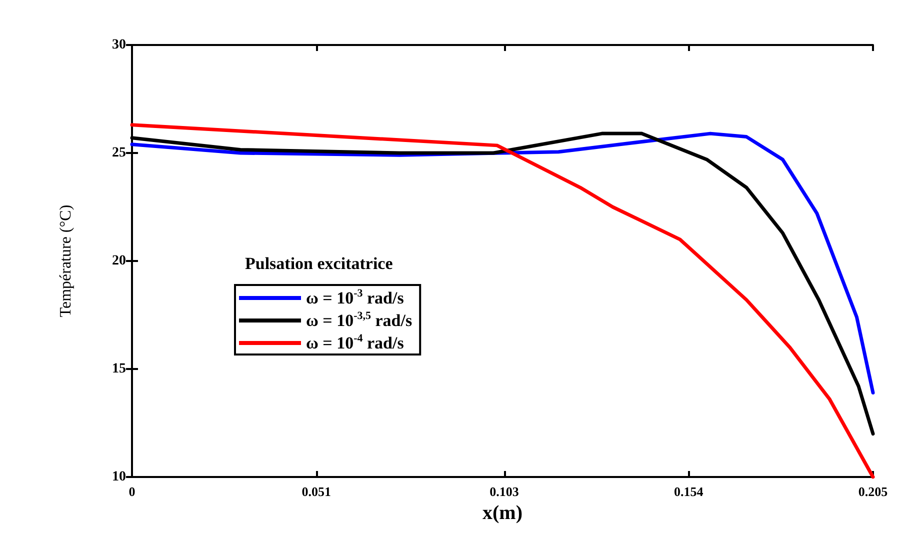 This screenshot has width=914, height=537. What do you see at coordinates (132, 491) in the screenshot?
I see `x-tick-label: 0` at bounding box center [132, 491].